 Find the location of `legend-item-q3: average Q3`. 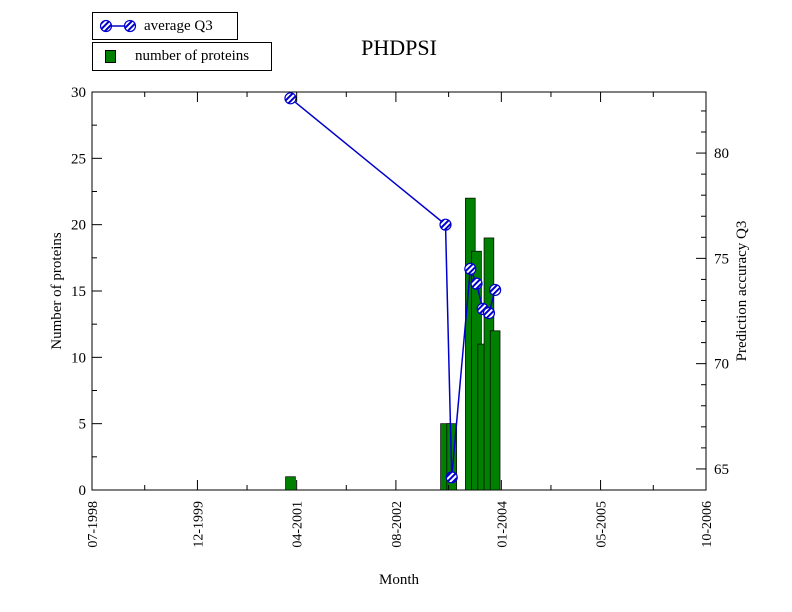

legend-item-q3: average Q3 is located at coordinates (165, 26).